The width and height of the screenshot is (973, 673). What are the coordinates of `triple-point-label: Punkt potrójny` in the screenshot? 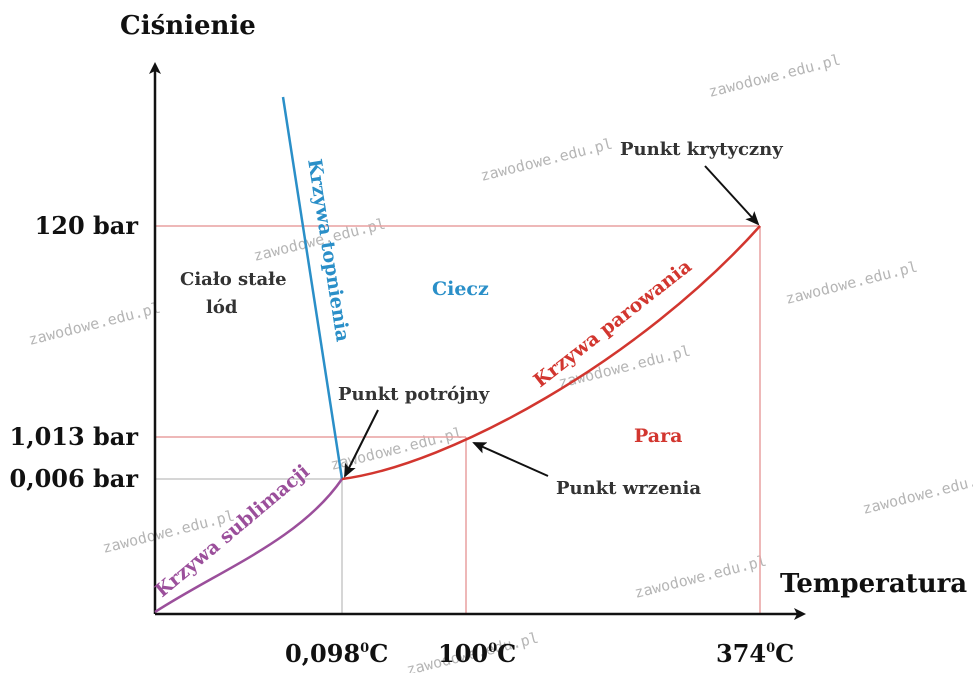 It's located at (414, 394).